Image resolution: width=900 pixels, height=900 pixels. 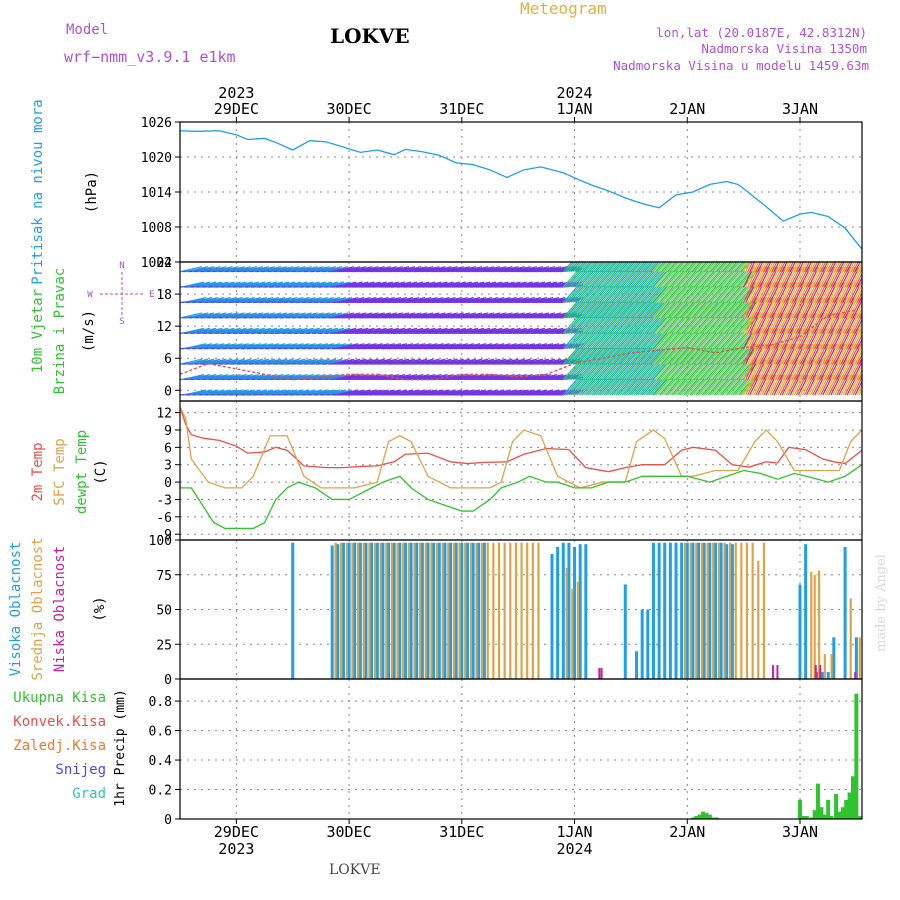 What do you see at coordinates (60, 471) in the screenshot?
I see `temp-ylabel-sfc: SFC Temp` at bounding box center [60, 471].